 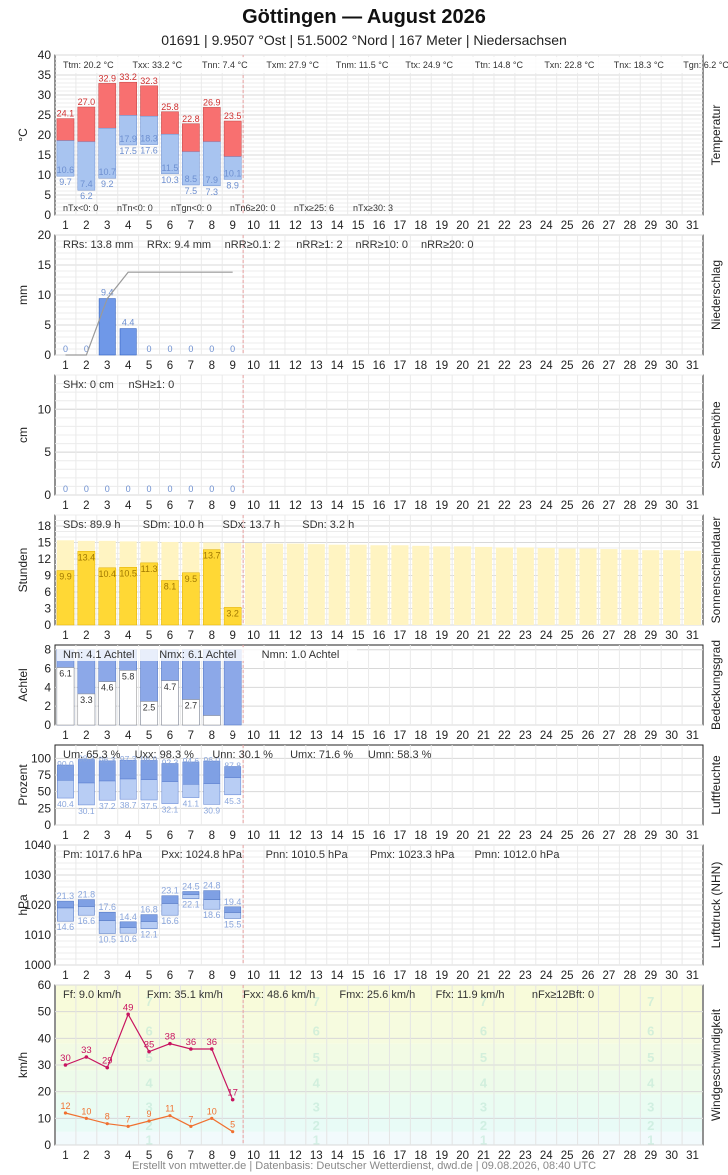 I want to click on cloud-cover-bar, so click(x=149, y=713).